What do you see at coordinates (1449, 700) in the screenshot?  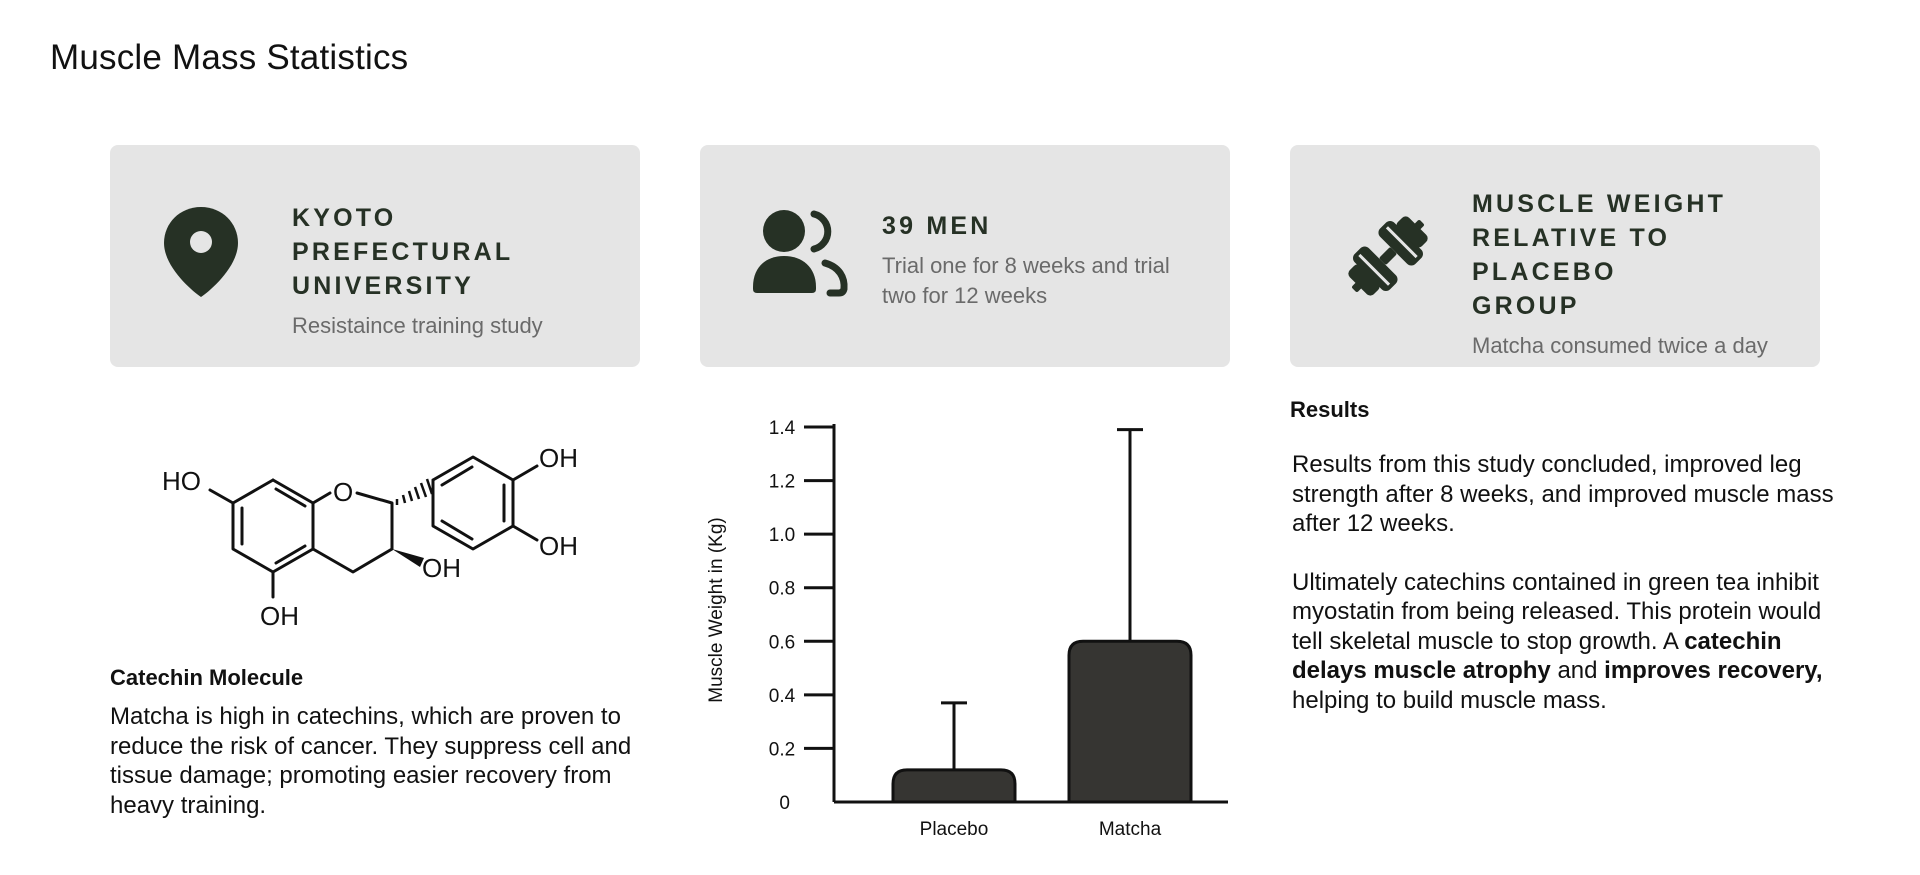 I see `results-text-span: helping to build muscle mass.` at bounding box center [1449, 700].